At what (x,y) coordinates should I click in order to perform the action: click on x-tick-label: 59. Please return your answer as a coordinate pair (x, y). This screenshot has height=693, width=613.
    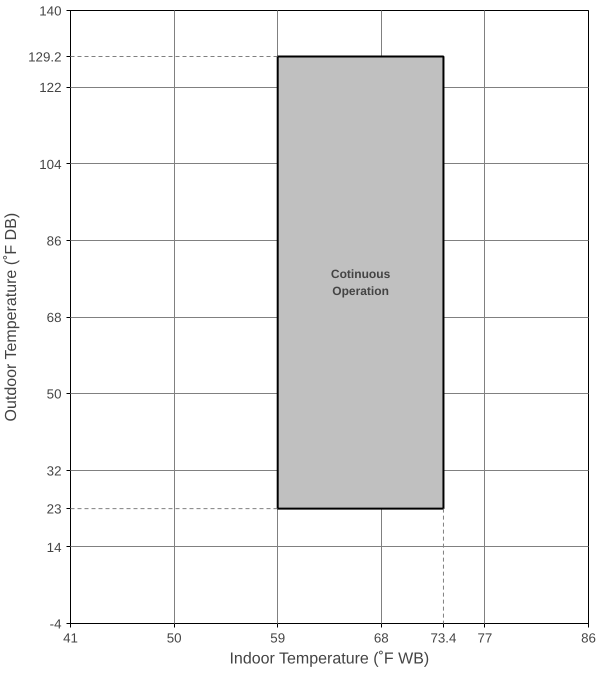
    Looking at the image, I should click on (278, 638).